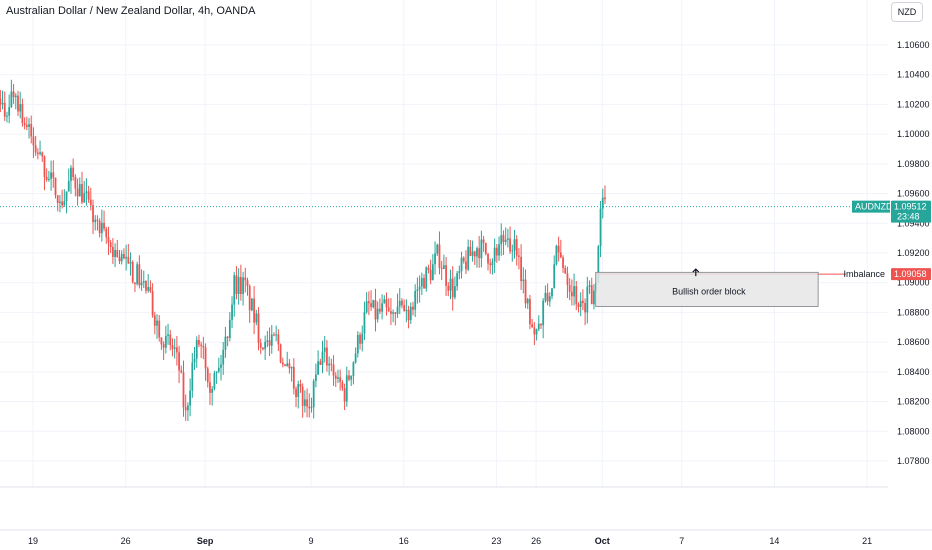  Describe the element at coordinates (450, 541) in the screenshot. I see `x-axis: 19 26 Sep 9 16 23 26 Oct 7 14 21` at that location.